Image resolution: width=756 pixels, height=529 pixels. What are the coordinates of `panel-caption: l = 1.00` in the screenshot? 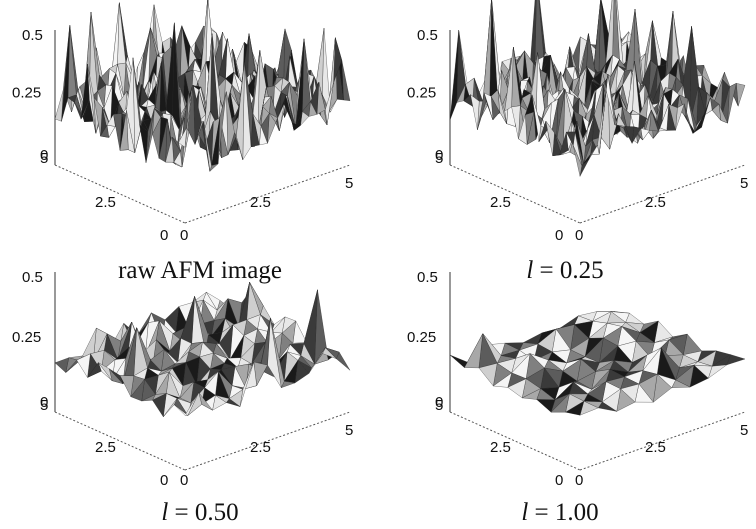 It's located at (559, 512).